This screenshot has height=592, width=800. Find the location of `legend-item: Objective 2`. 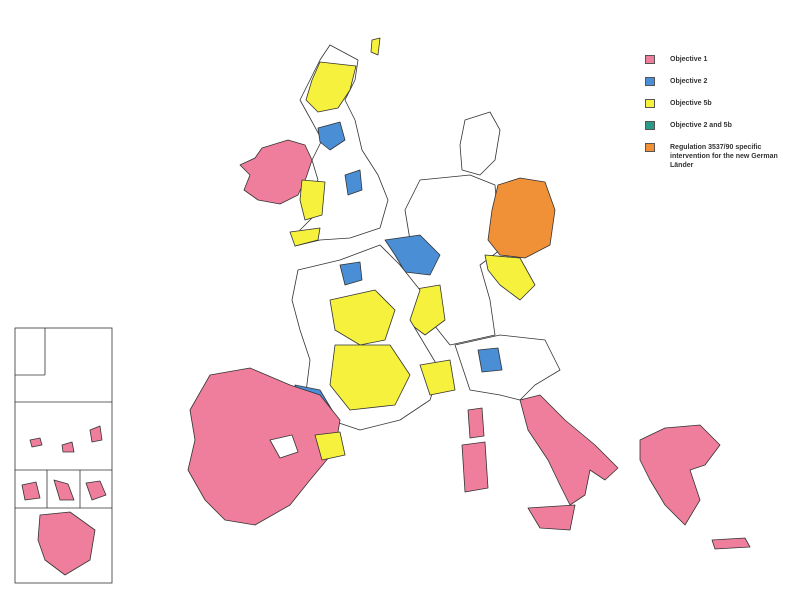

legend-item: Objective 2 is located at coordinates (715, 82).